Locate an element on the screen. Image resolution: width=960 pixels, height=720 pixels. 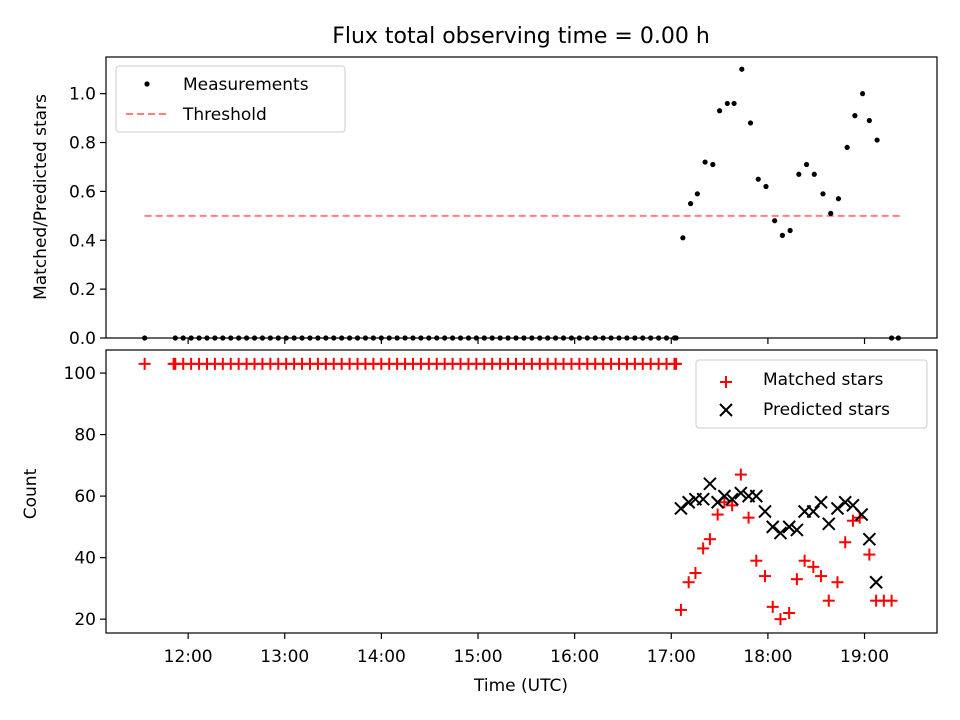
xtick-label: 15:00 is located at coordinates (478, 657).